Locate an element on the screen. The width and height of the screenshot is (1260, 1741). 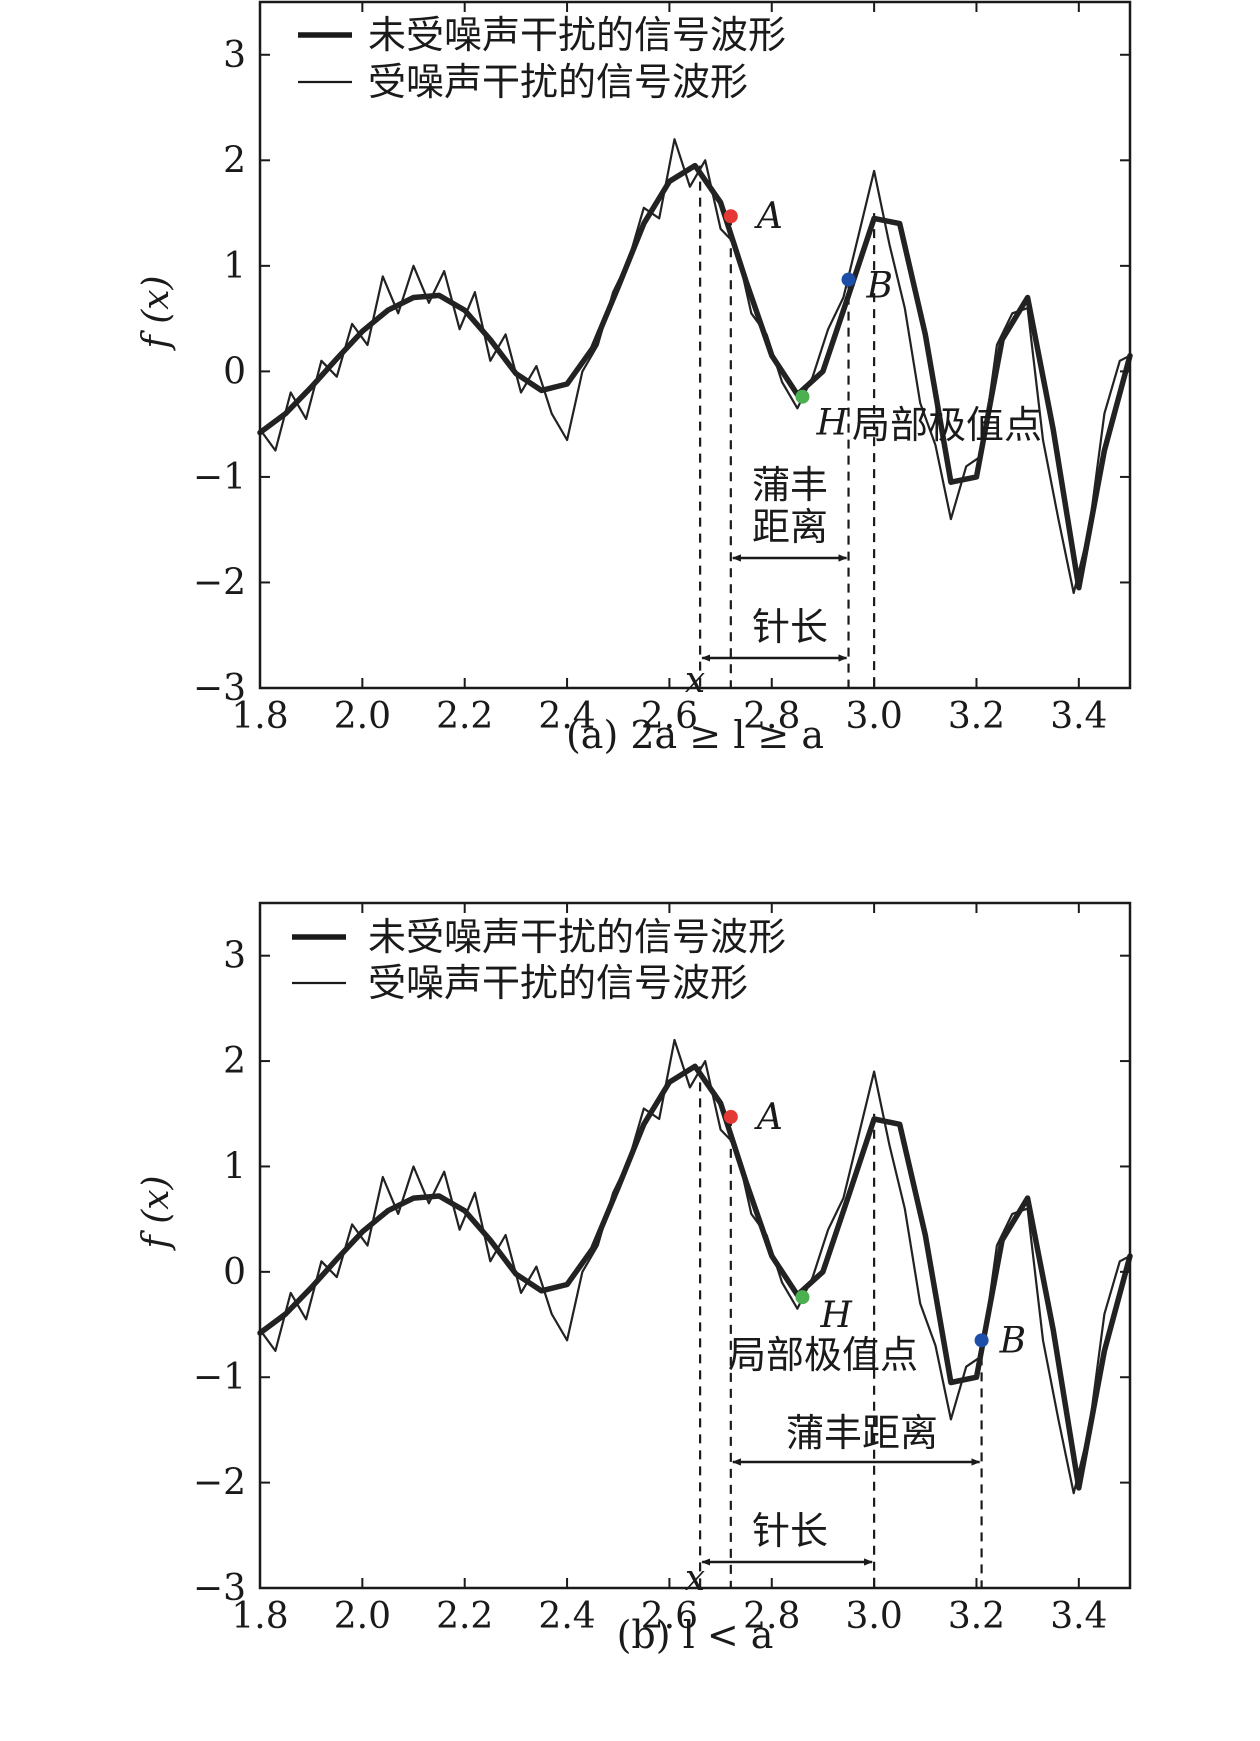
buffon-distance-label-line2: 距离 is located at coordinates (790, 527).